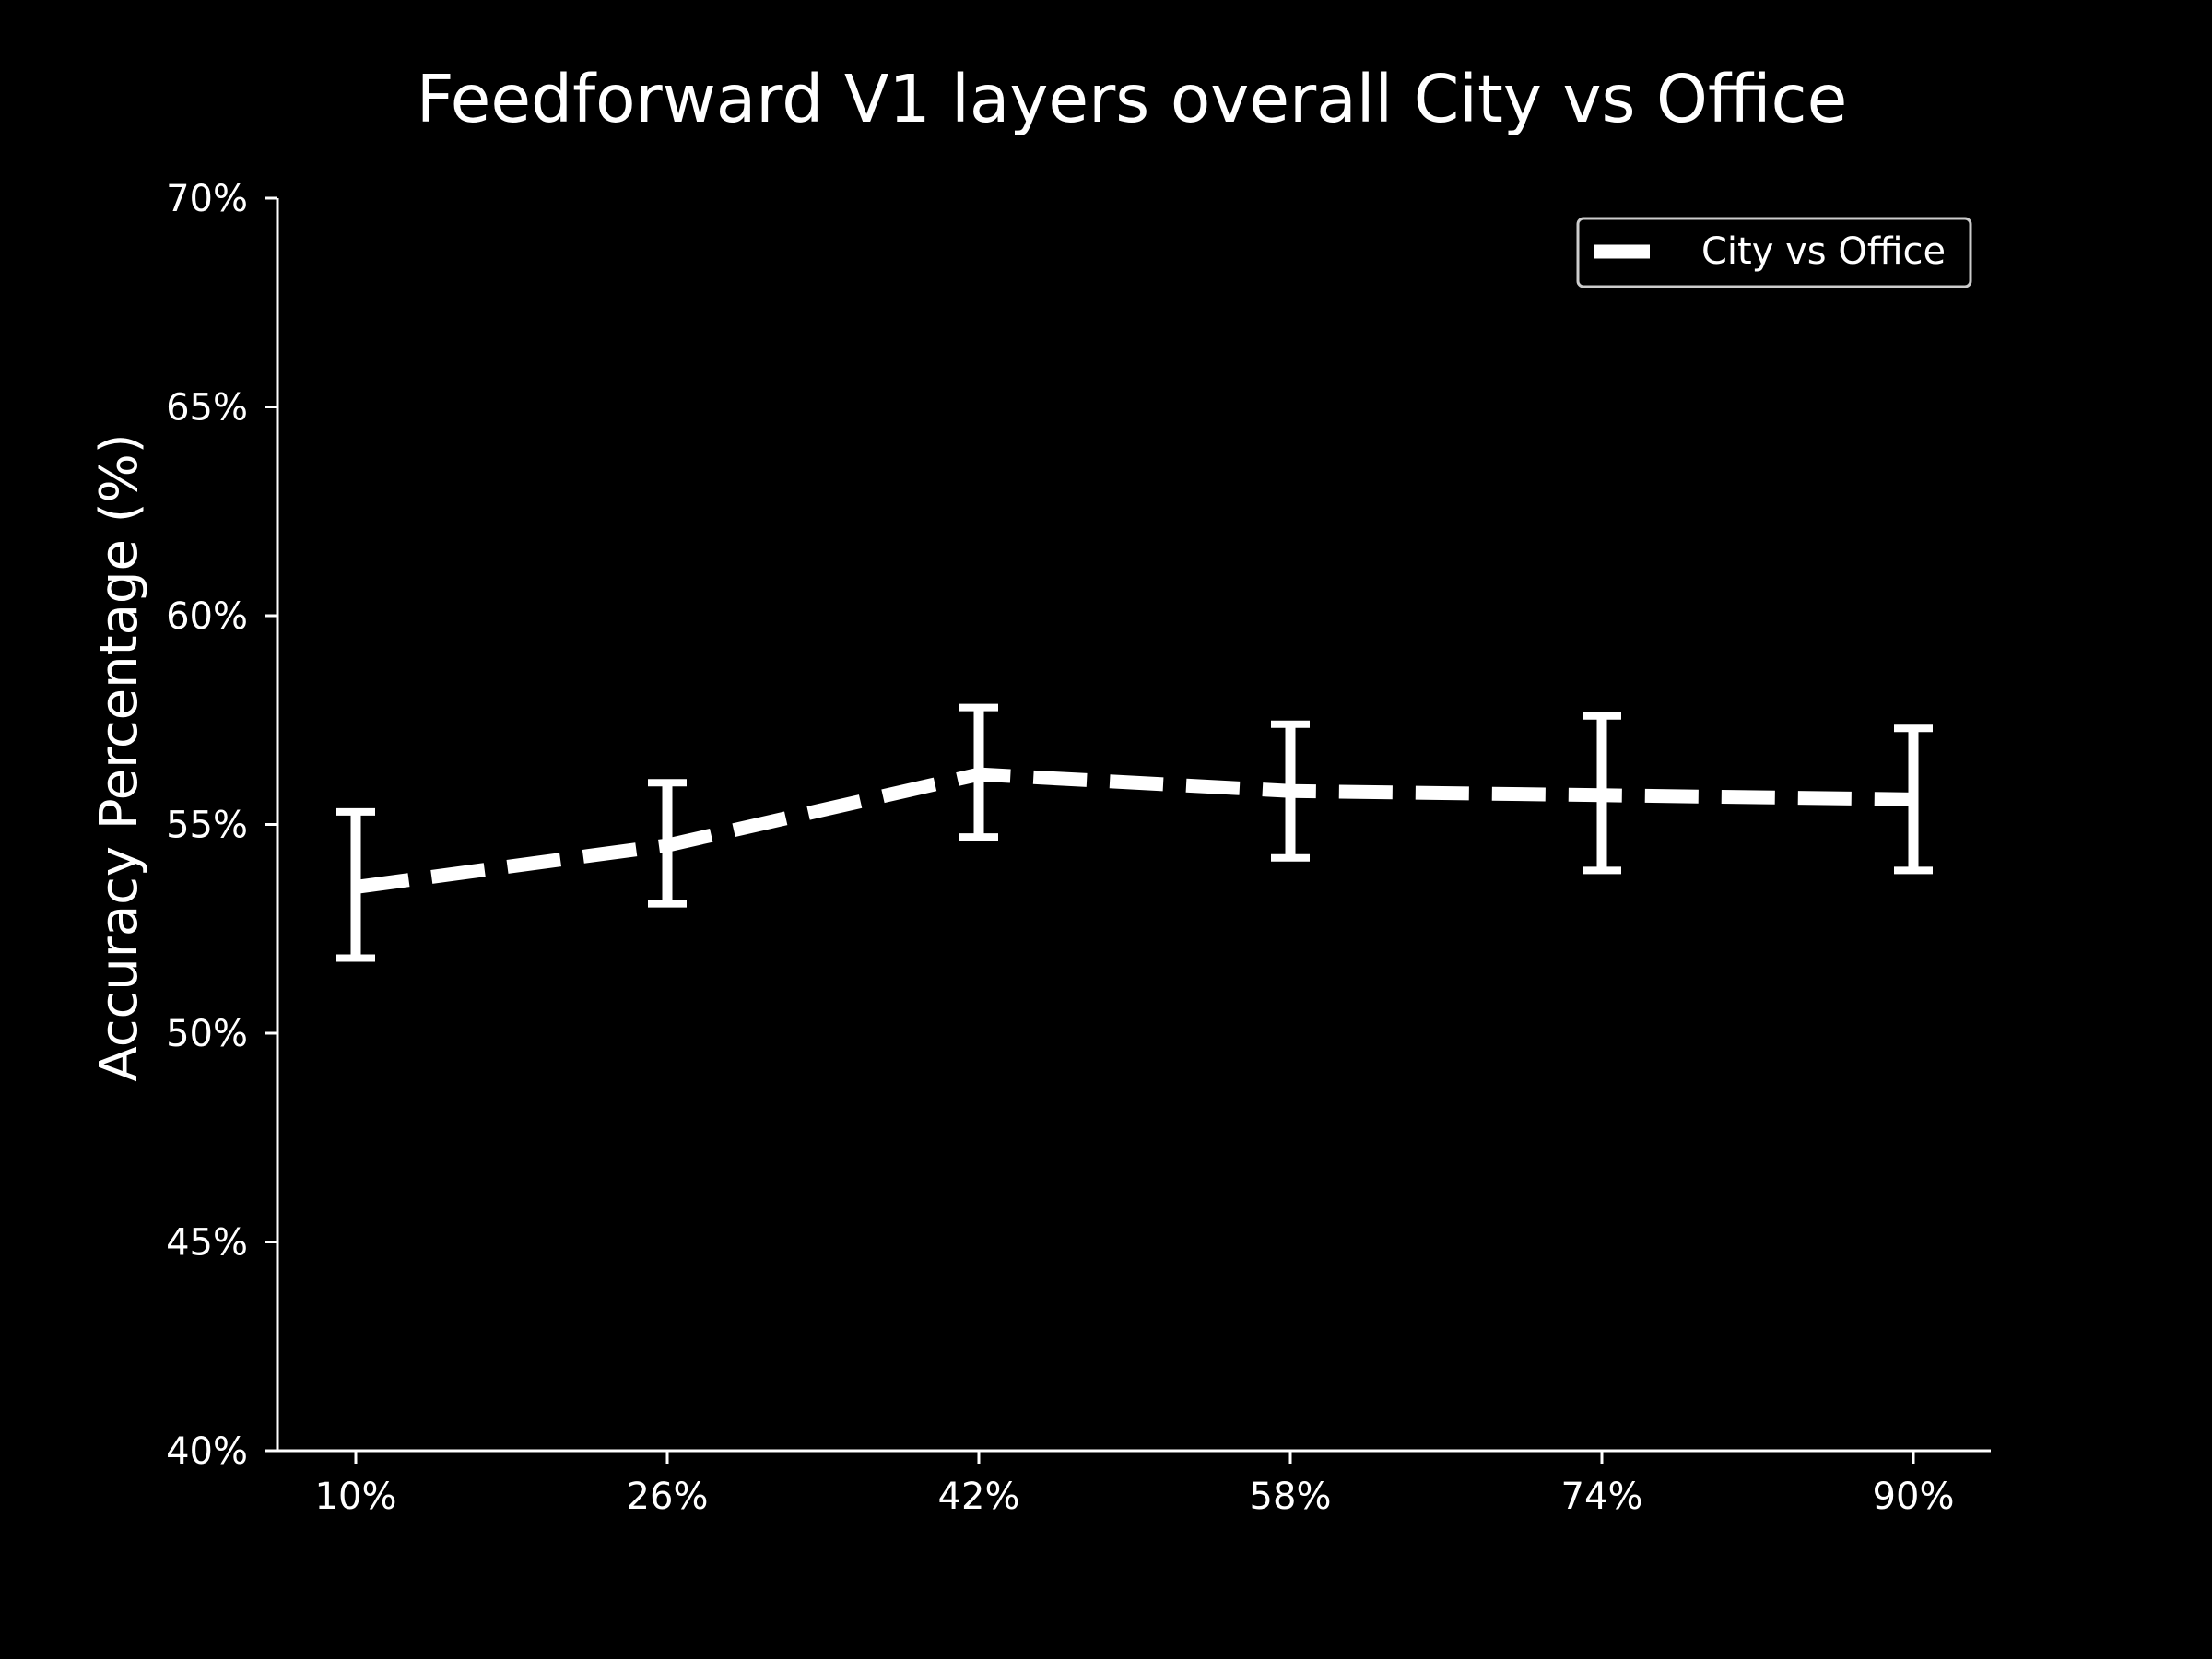 This screenshot has height=1659, width=2212. What do you see at coordinates (119, 757) in the screenshot?
I see `y-axis-label: Accuracy Percentage (%)` at bounding box center [119, 757].